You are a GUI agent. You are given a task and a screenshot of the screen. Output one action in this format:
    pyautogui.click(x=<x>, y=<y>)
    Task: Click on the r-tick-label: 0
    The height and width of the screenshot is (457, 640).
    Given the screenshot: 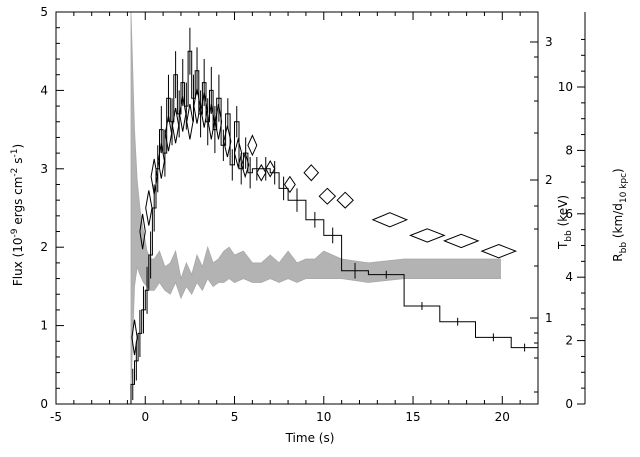 What is the action you would take?
    pyautogui.click(x=569, y=404)
    